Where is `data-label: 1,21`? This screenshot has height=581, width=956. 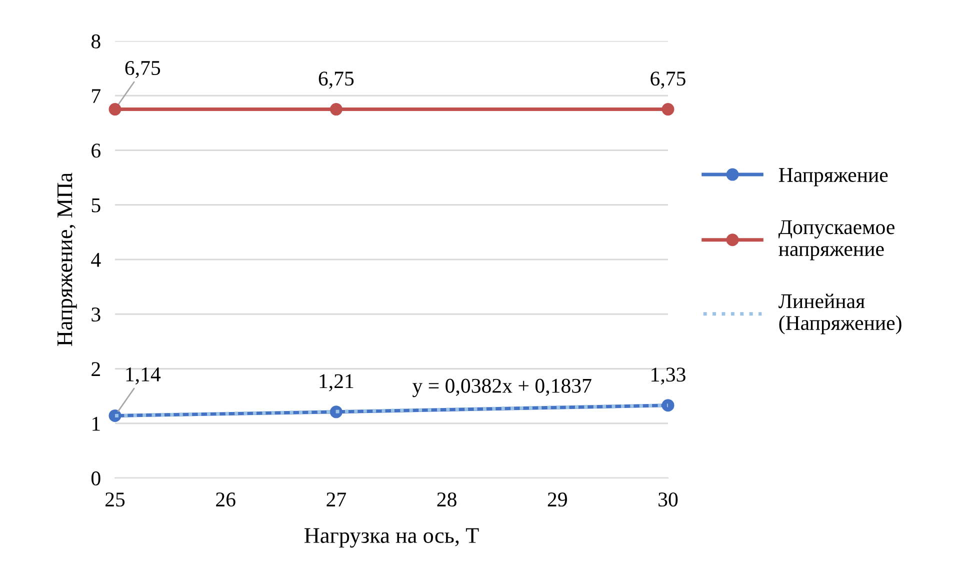 data-label: 1,21 is located at coordinates (337, 383).